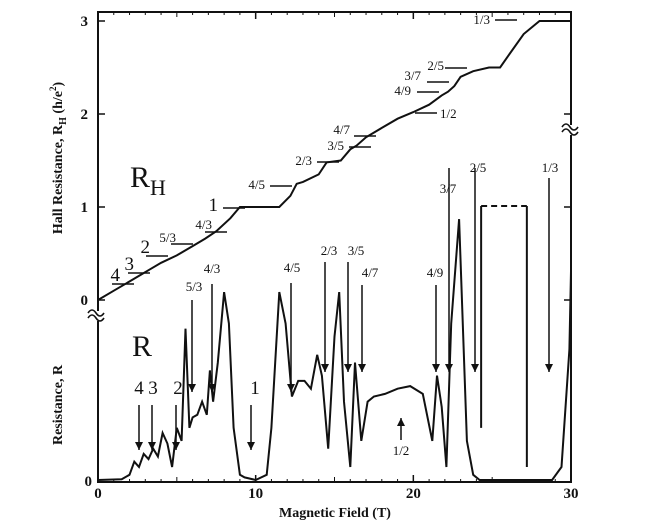 The width and height of the screenshot is (651, 532). I want to click on arrow-label: 2/5, so click(478, 167).